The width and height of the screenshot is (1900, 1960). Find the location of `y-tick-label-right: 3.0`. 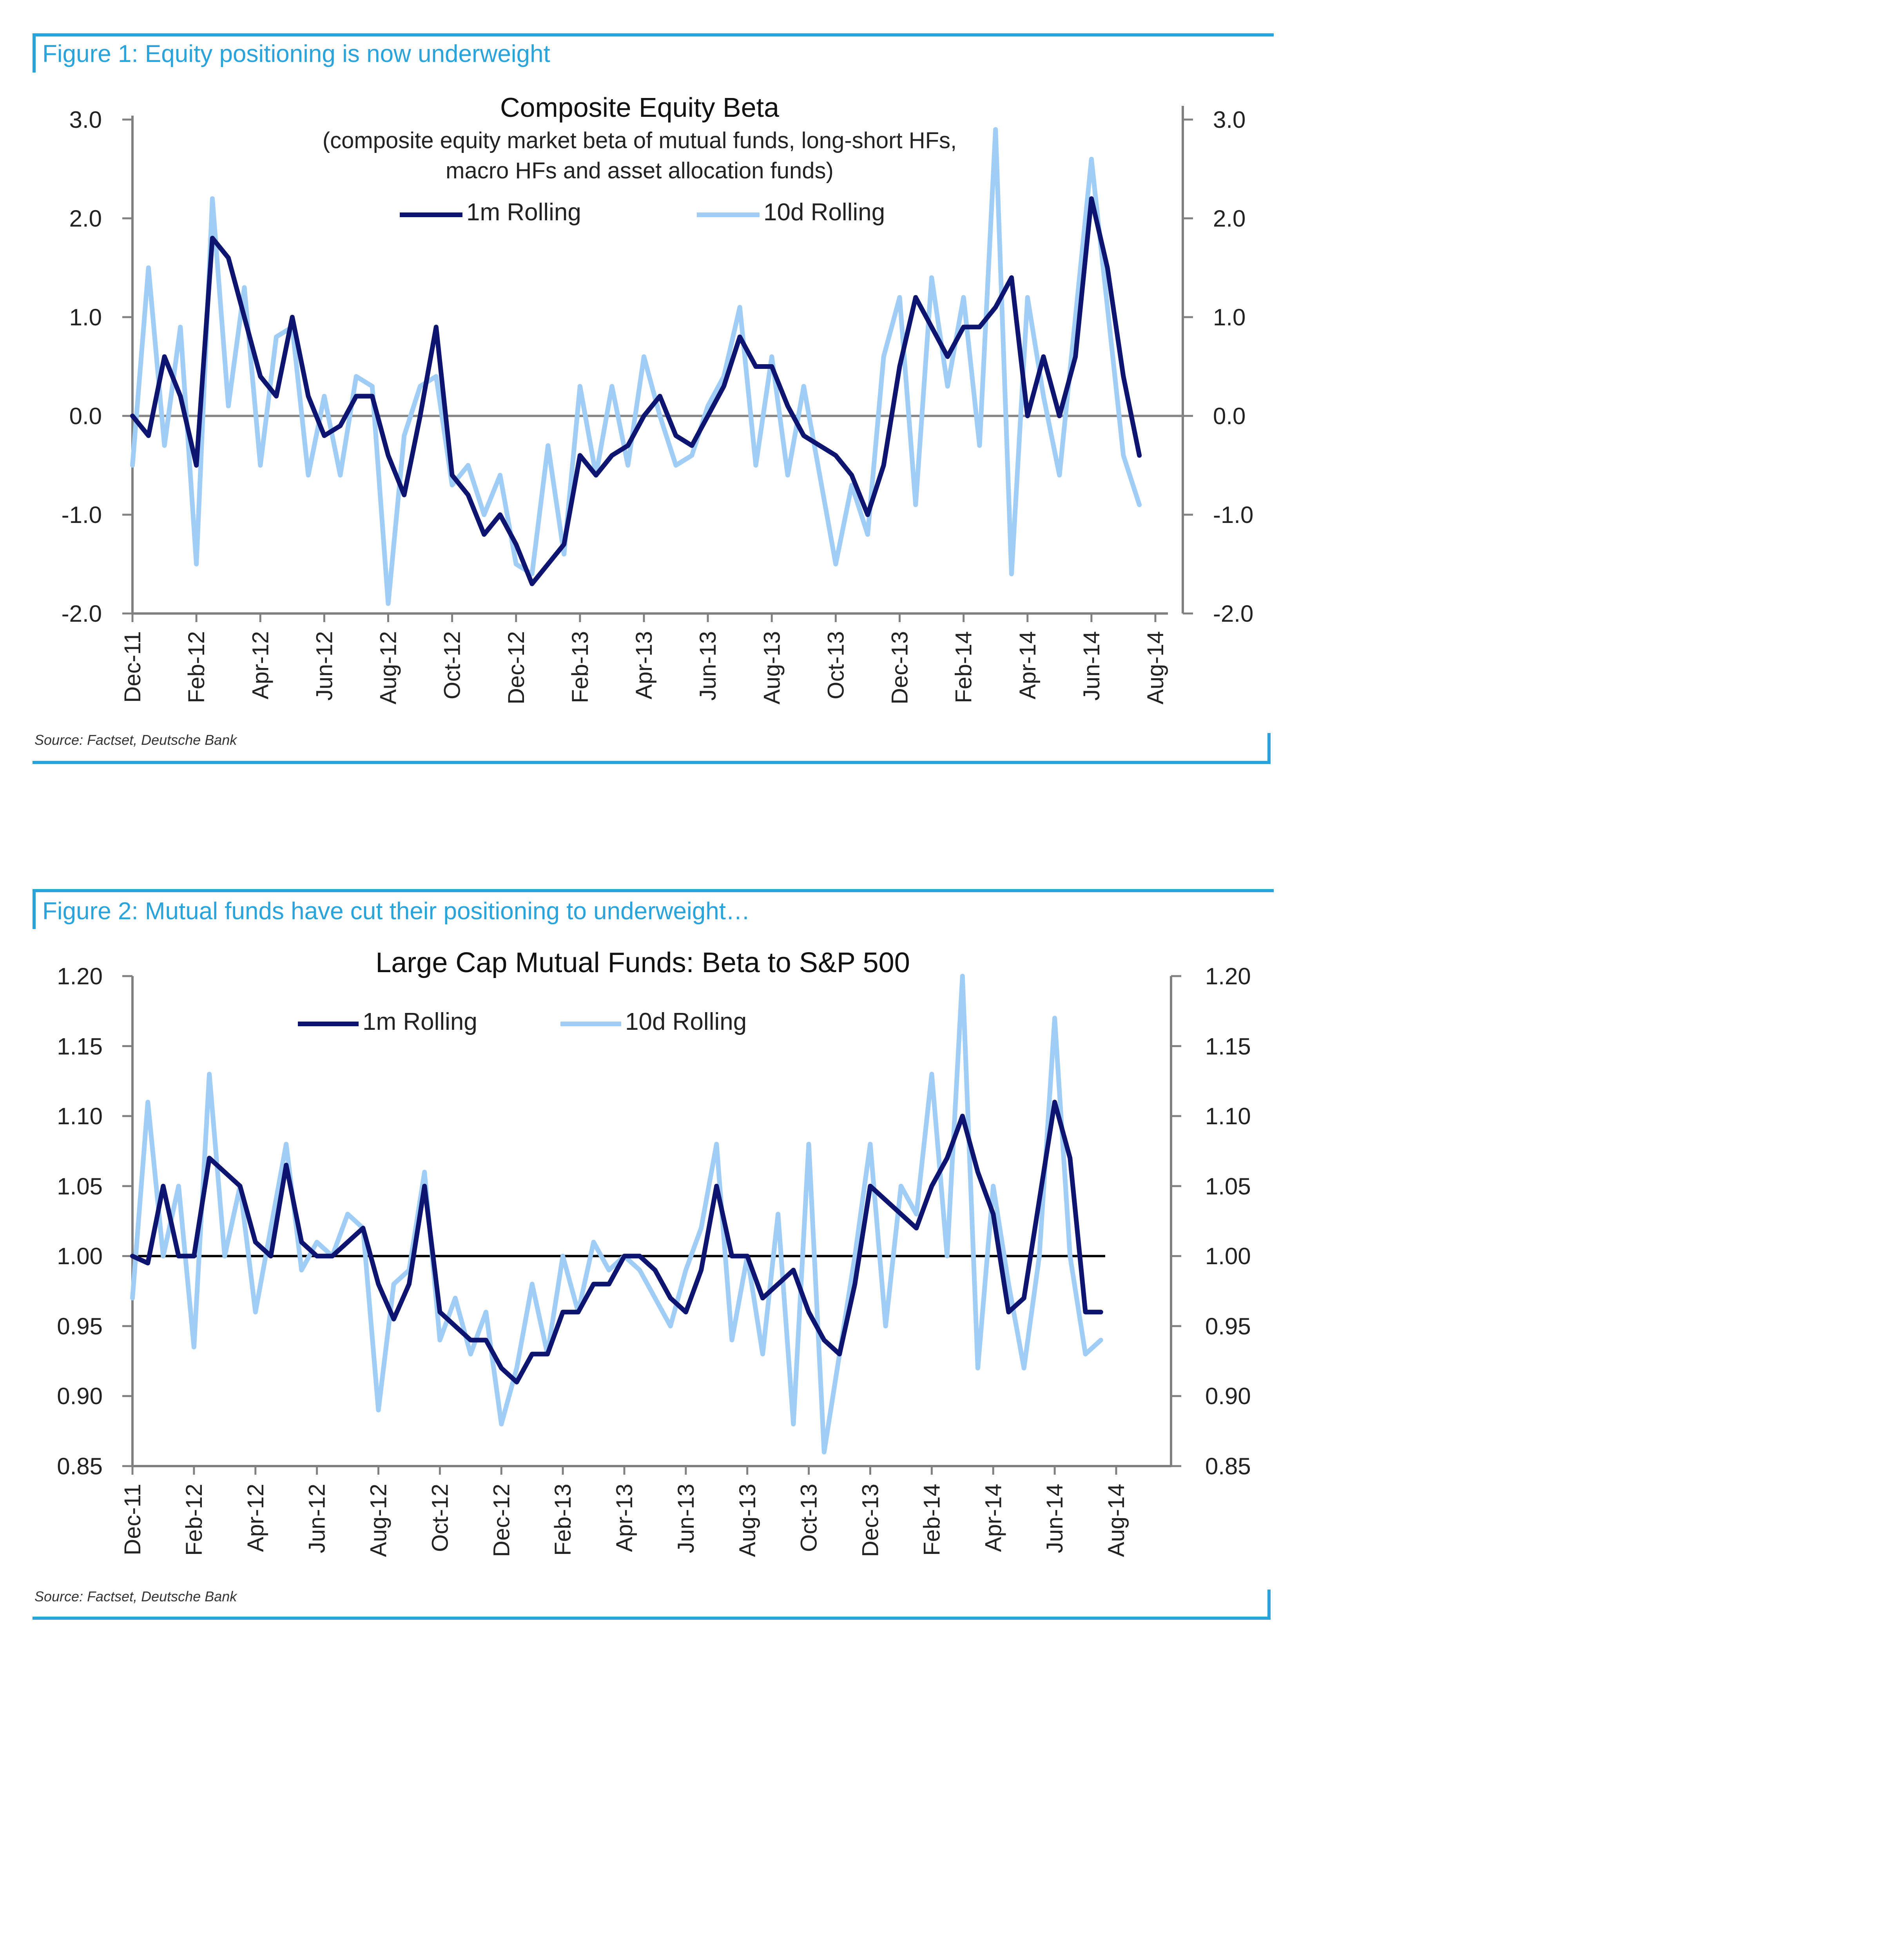

y-tick-label-right: 3.0 is located at coordinates (1229, 120).